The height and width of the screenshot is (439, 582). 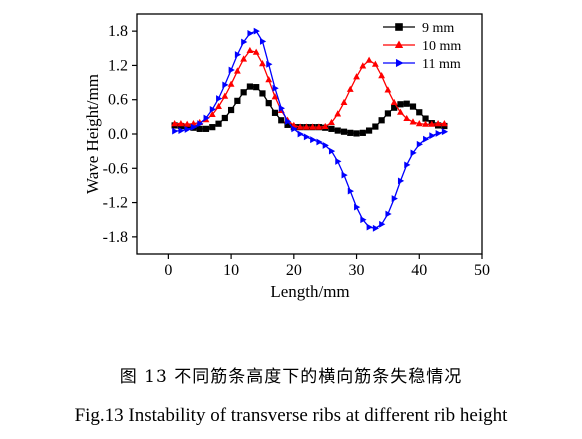 I want to click on y-tick-label: -1.2, so click(x=115, y=203).